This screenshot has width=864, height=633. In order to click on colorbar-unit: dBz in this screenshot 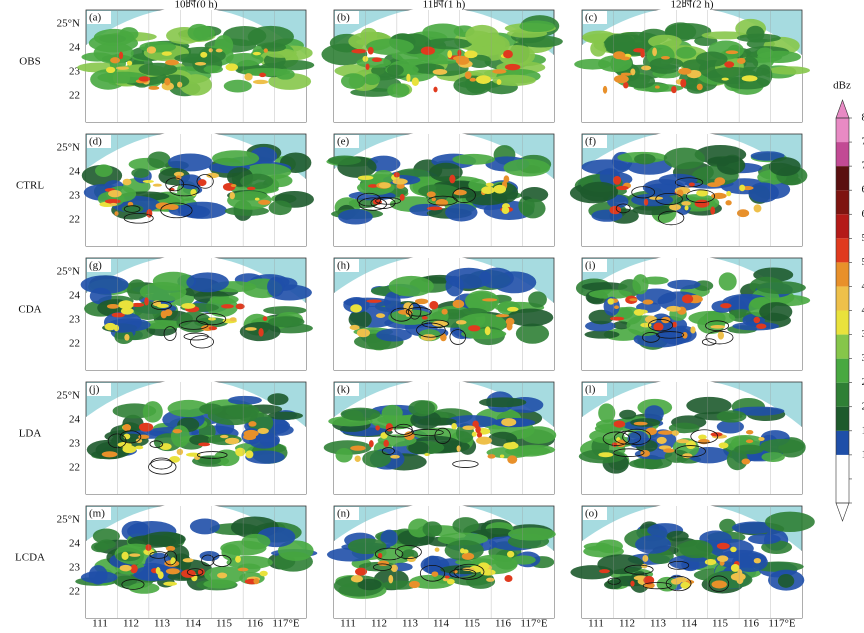, I will do `click(842, 86)`.